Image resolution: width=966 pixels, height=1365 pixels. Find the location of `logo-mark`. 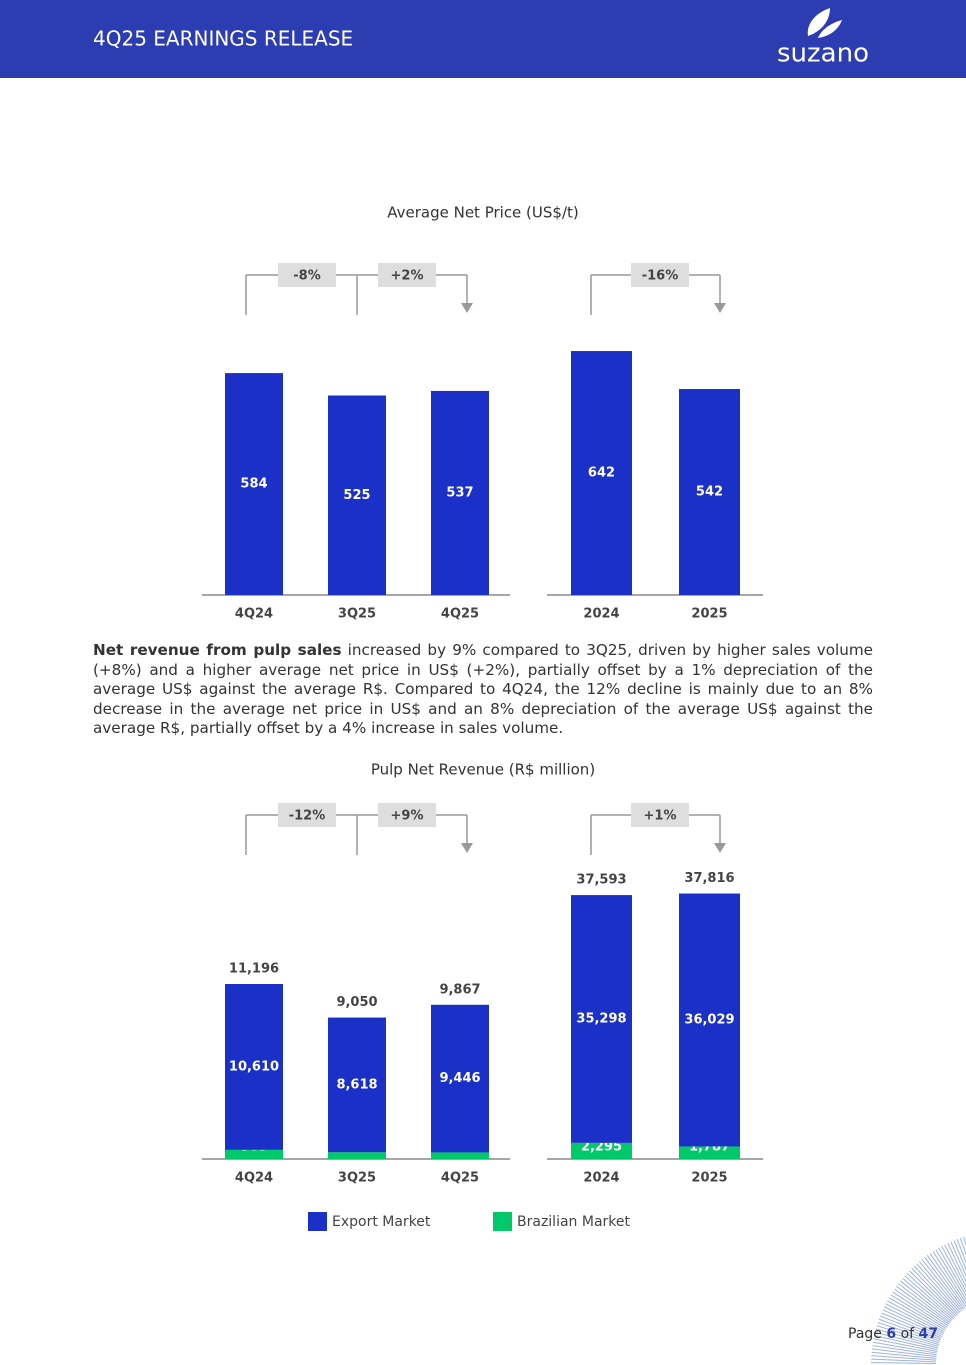

logo-mark is located at coordinates (824, 23).